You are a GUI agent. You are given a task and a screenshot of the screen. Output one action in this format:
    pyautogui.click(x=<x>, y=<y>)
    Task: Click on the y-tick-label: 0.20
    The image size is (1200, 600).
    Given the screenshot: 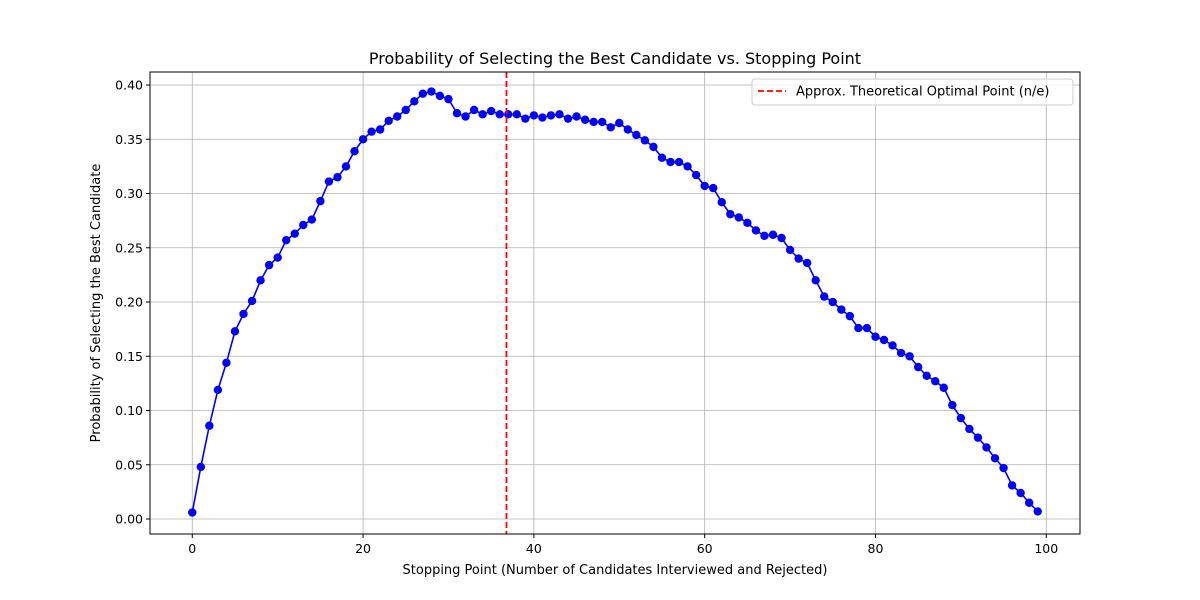 What is the action you would take?
    pyautogui.click(x=129, y=302)
    